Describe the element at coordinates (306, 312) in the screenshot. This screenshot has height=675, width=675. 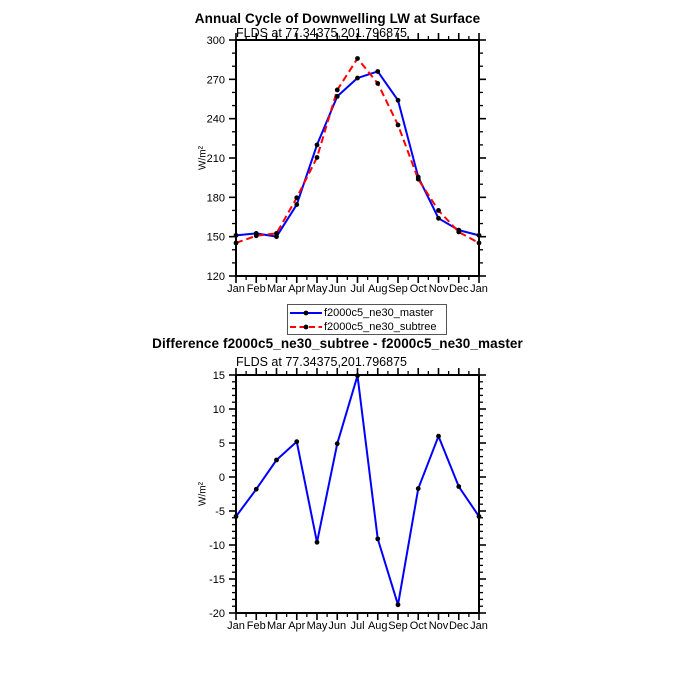
I see `master-line-sample` at that location.